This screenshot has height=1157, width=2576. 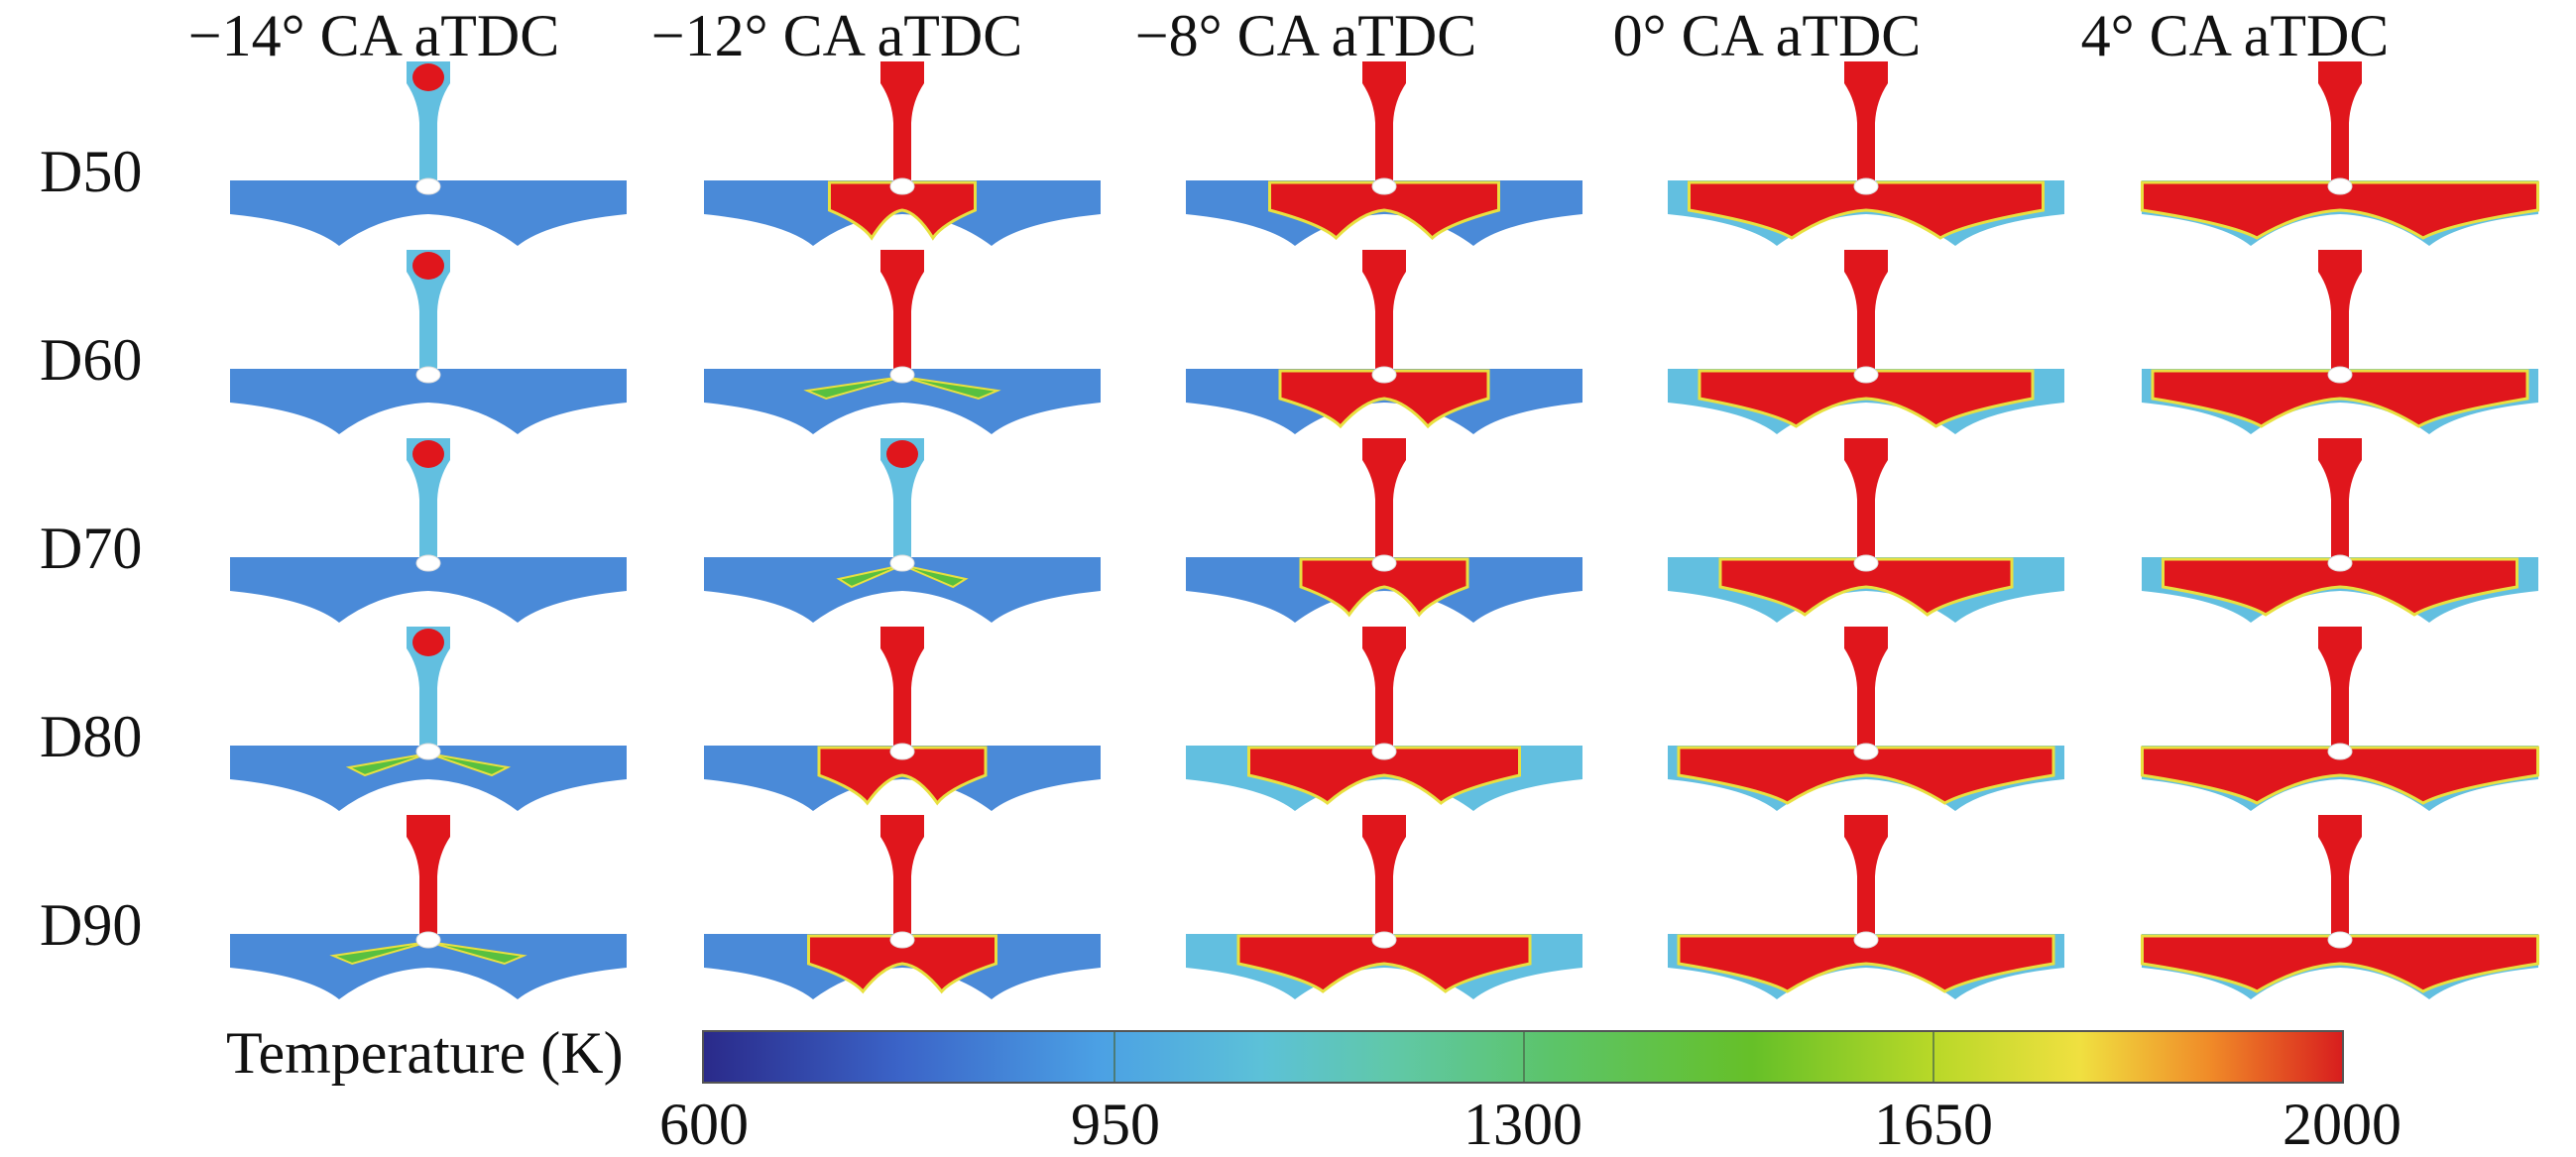 What do you see at coordinates (373, 35) in the screenshot?
I see `column-header: −14° CA aTDC` at bounding box center [373, 35].